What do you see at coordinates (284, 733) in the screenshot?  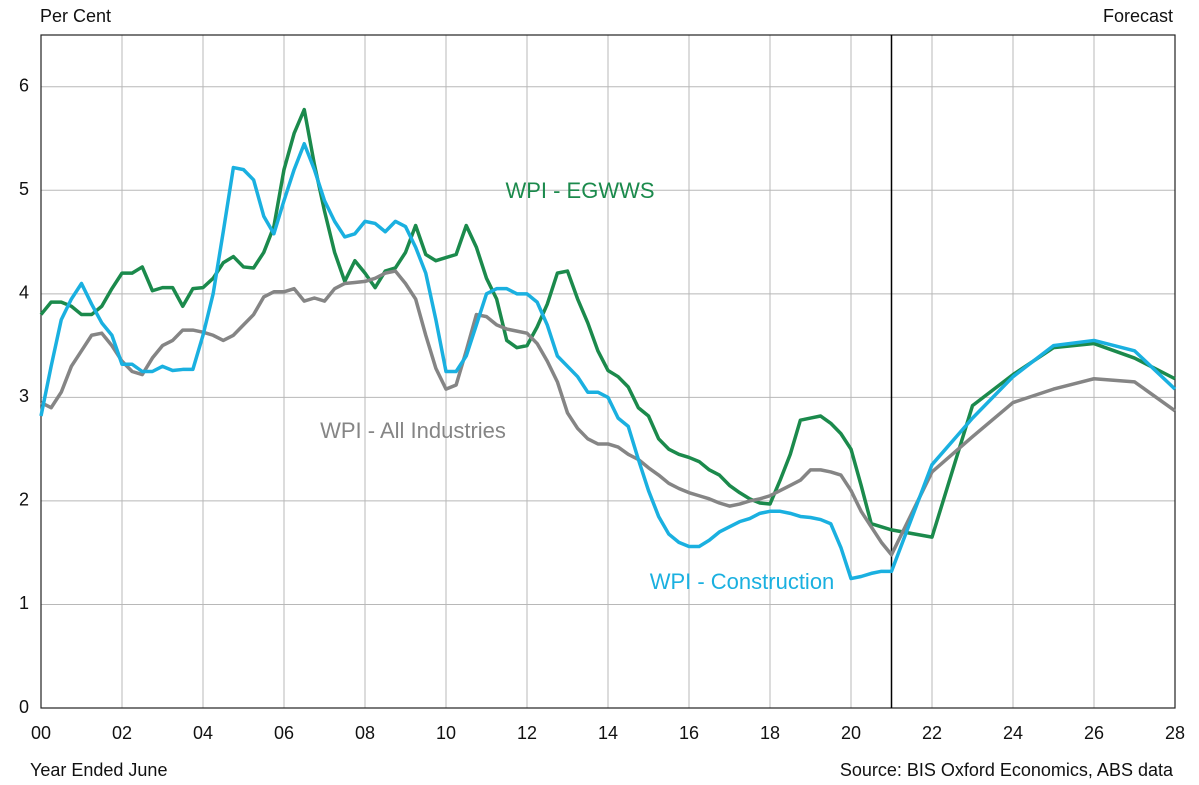 I see `x-tick-label: 06` at bounding box center [284, 733].